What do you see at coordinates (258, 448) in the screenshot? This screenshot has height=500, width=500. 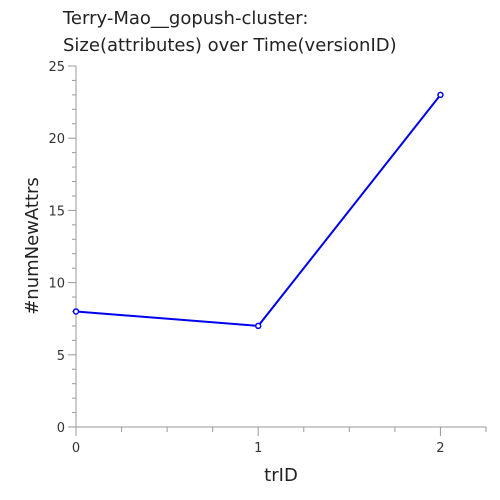 I see `x-tick-label: 1` at bounding box center [258, 448].